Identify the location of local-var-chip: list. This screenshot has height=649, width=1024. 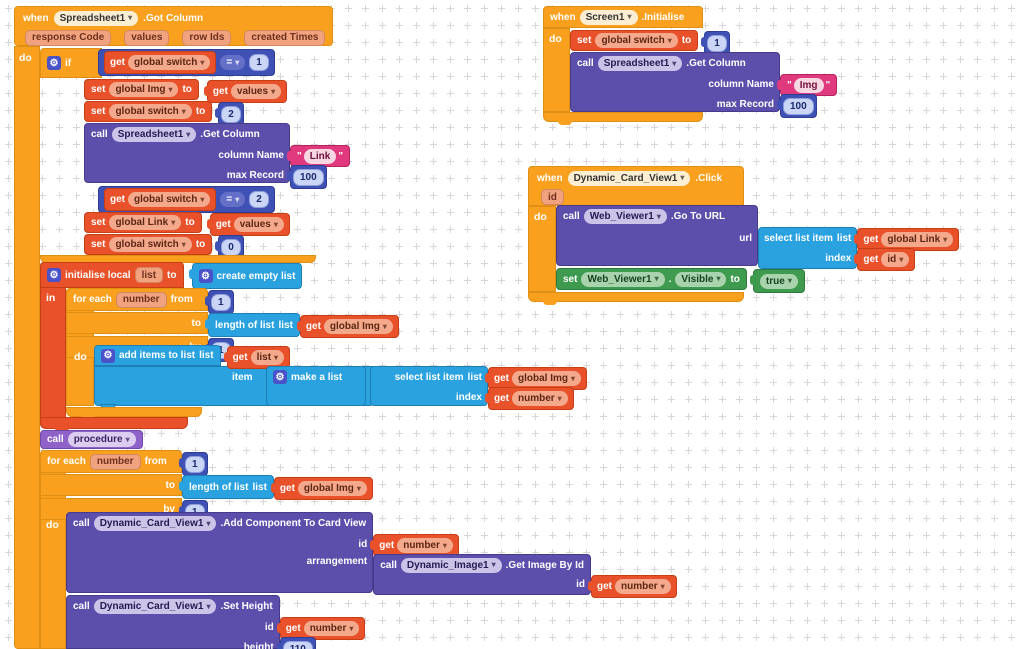
(149, 275).